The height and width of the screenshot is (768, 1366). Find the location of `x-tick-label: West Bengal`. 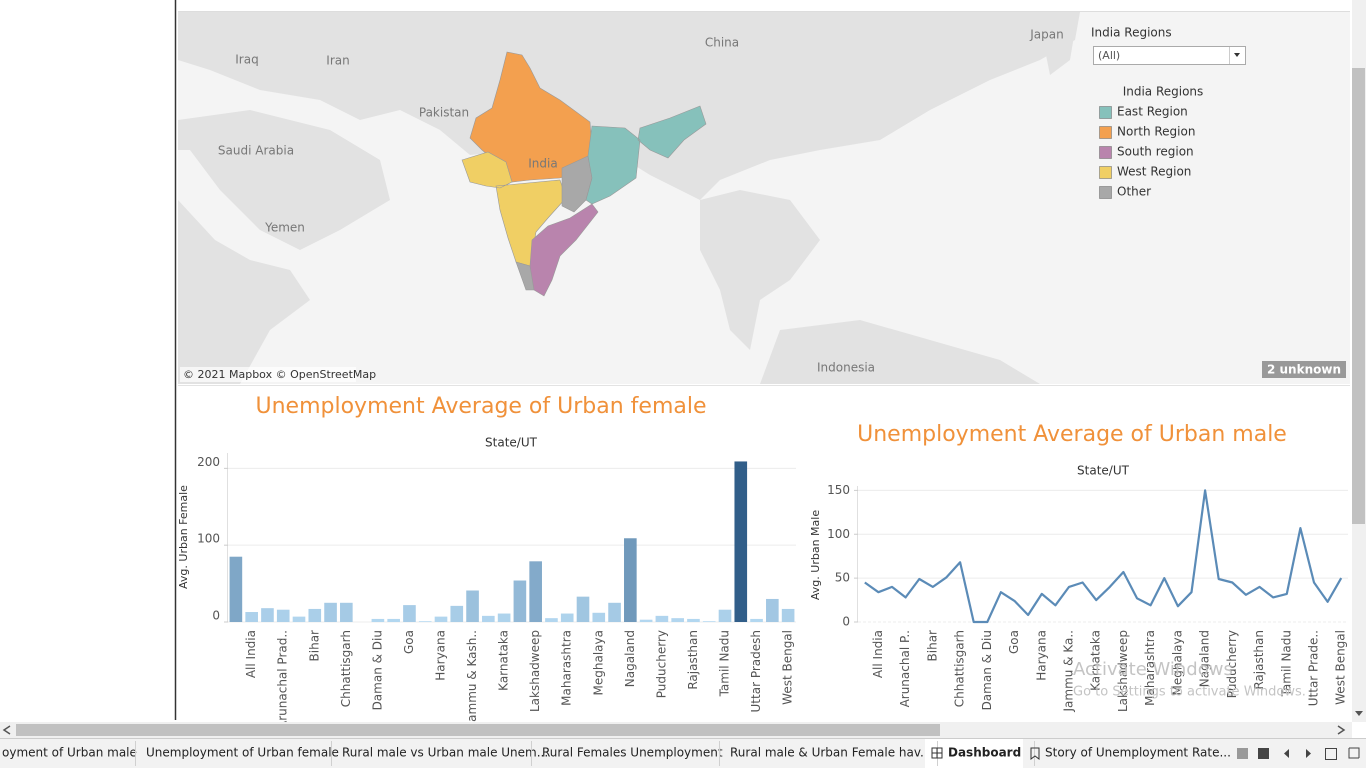

x-tick-label: West Bengal is located at coordinates (1341, 667).